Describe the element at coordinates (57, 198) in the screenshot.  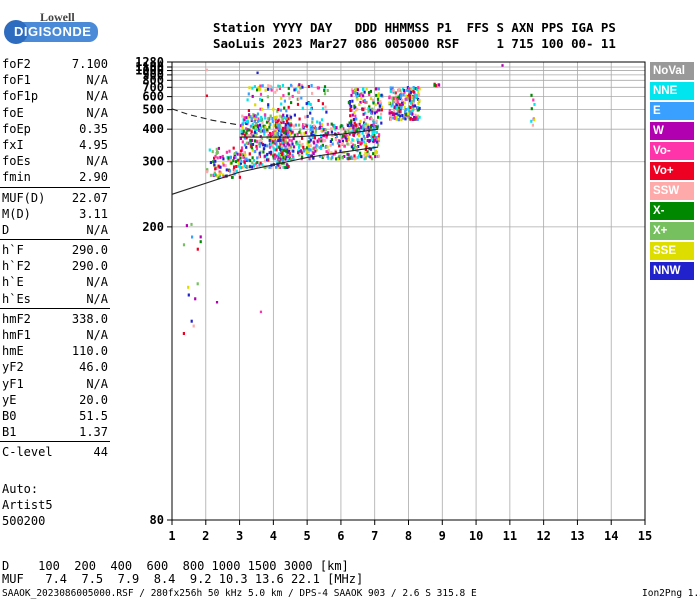
I see `param-row: MUF(D) 22.07` at that location.